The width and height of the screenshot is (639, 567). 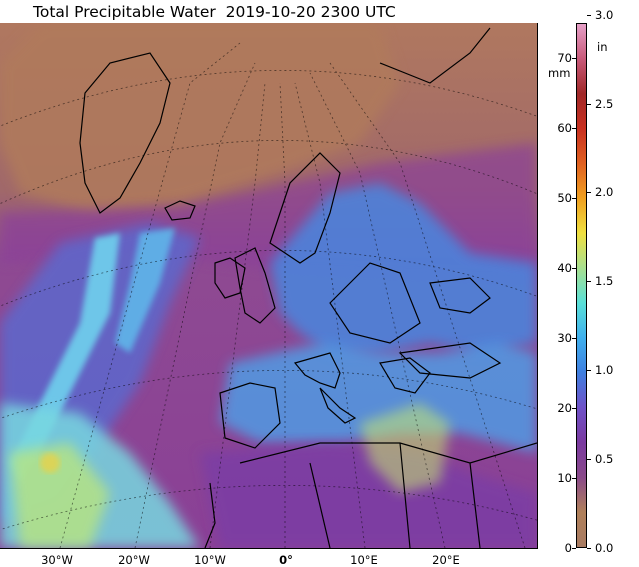 What do you see at coordinates (564, 268) in the screenshot?
I see `mm-tick-label: 40` at bounding box center [564, 268].